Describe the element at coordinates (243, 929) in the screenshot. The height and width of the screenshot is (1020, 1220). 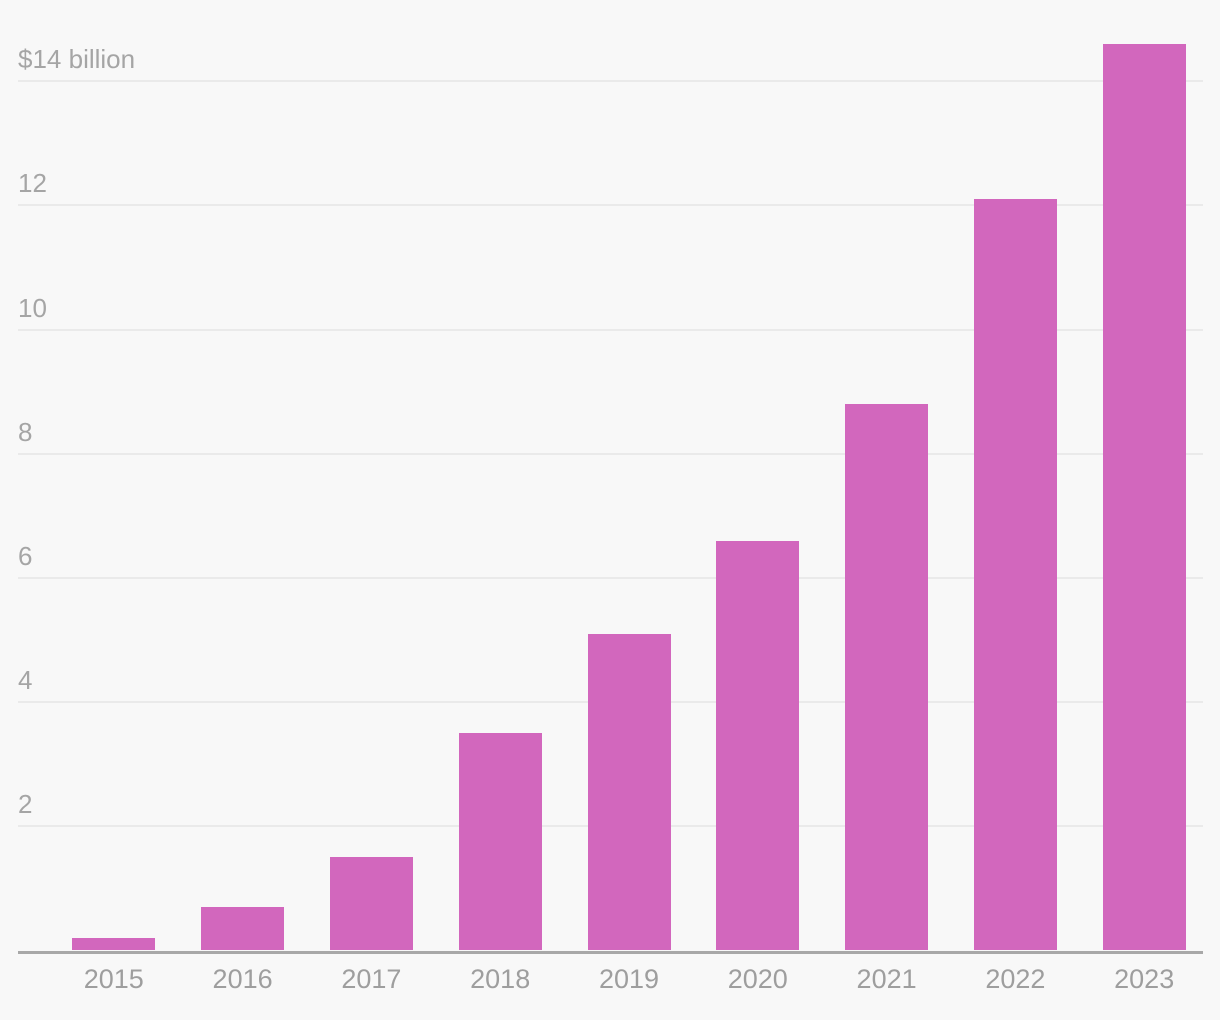
I see `bar-2016` at that location.